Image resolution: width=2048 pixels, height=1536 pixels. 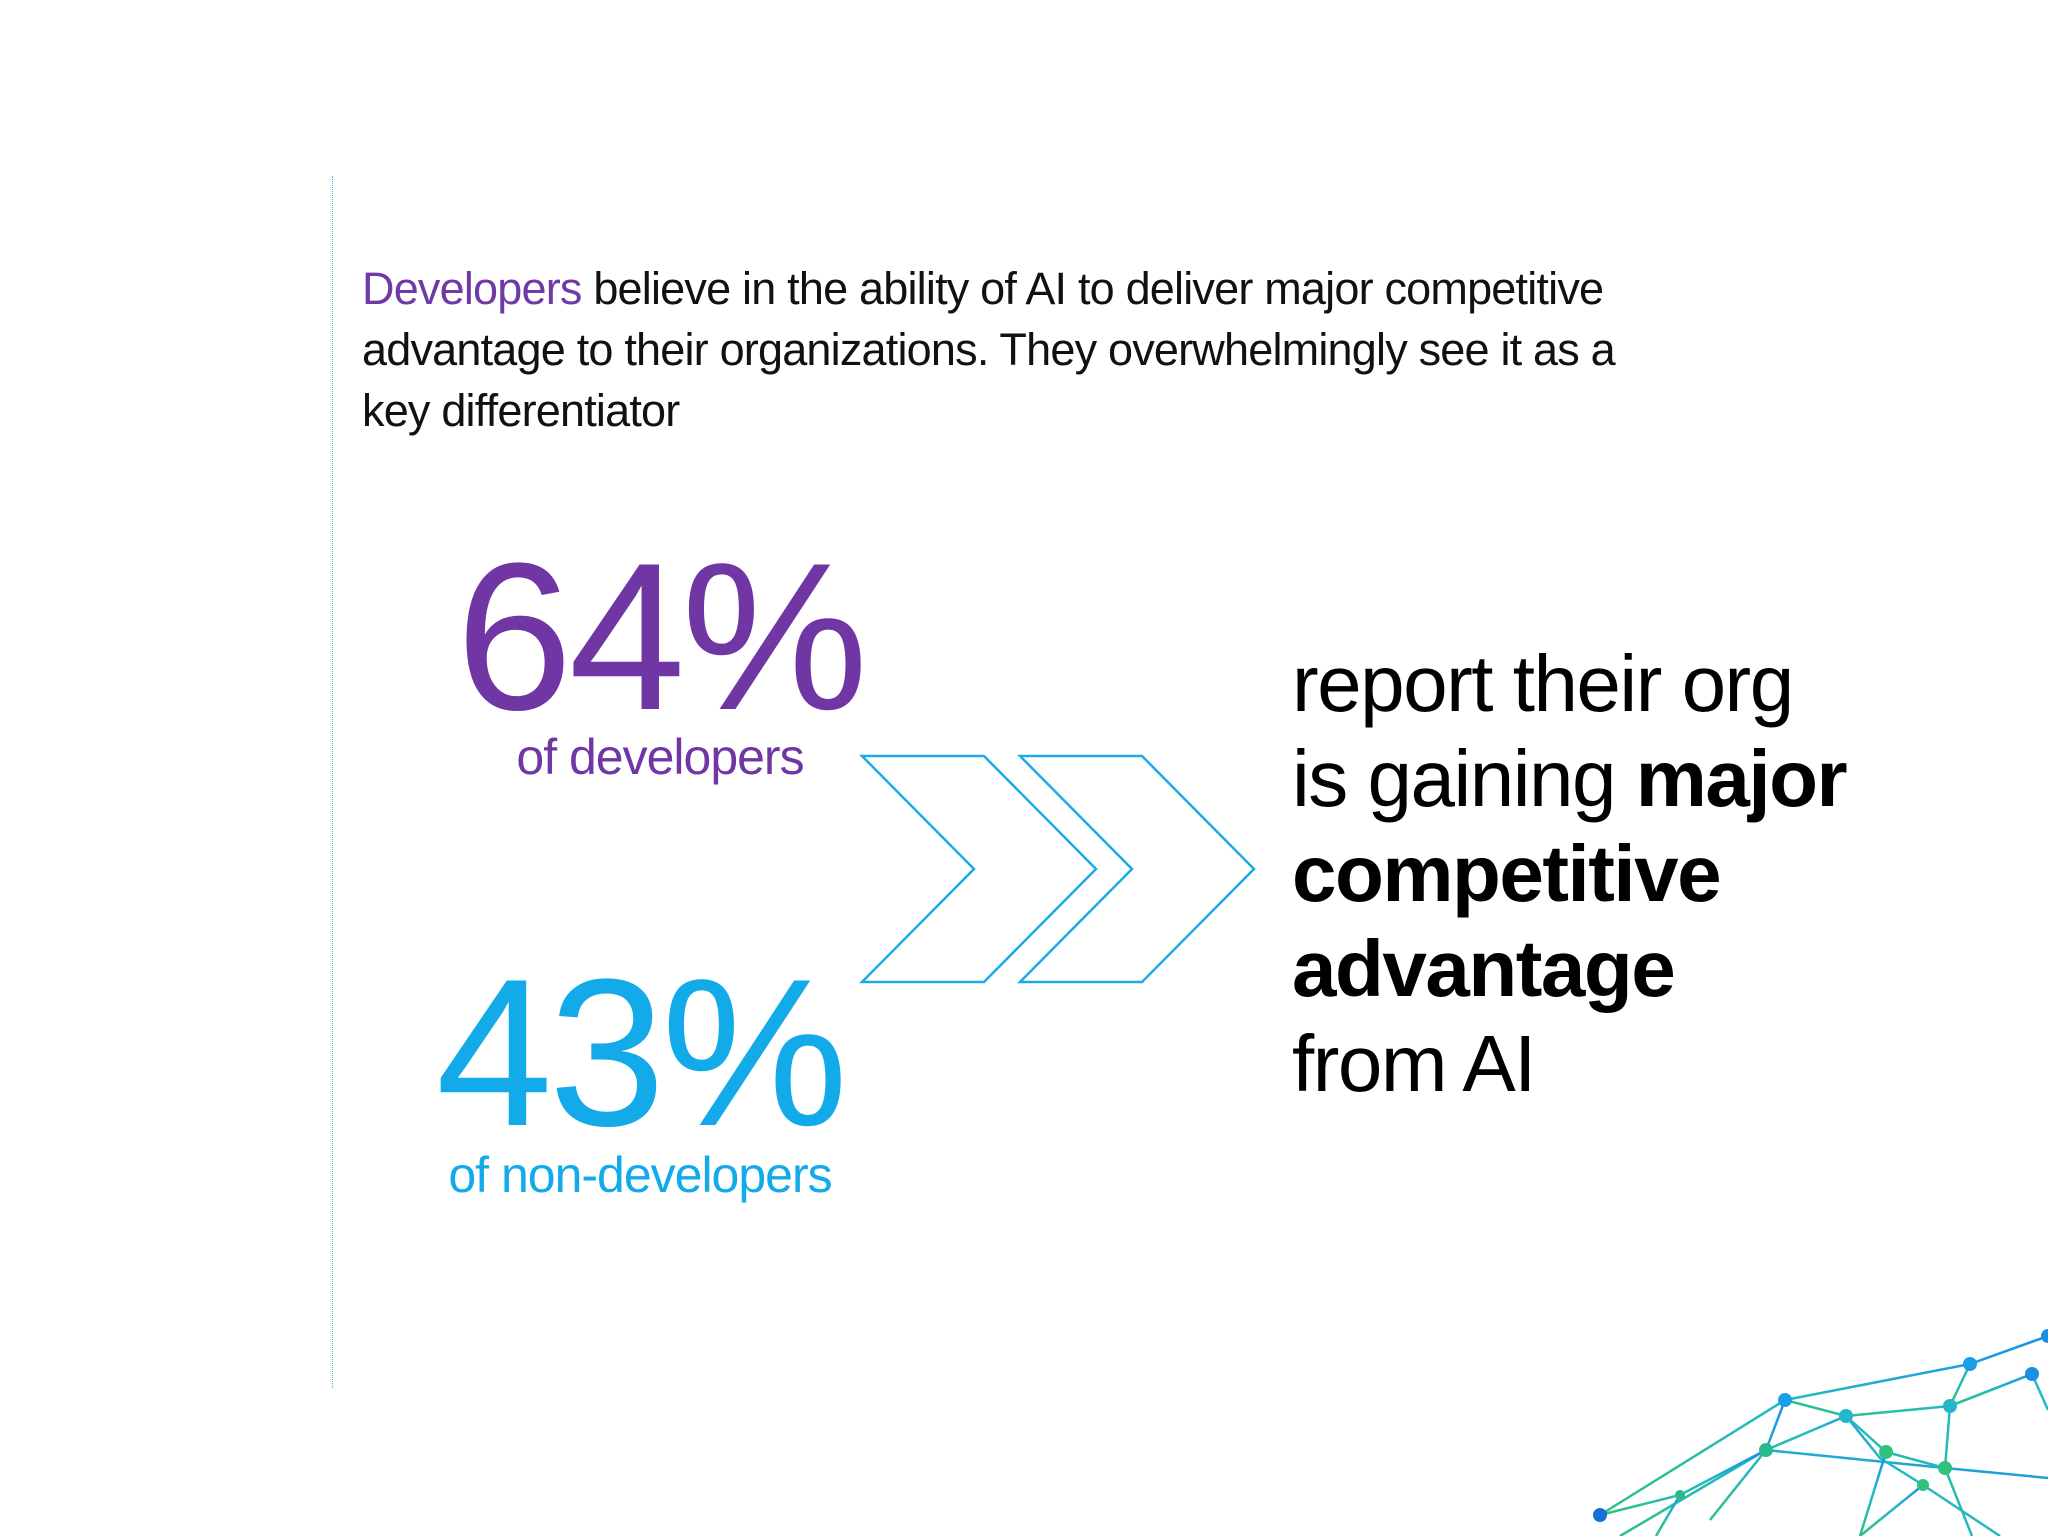 What do you see at coordinates (1464, 778) in the screenshot?
I see `outcome-line-2: is gaining` at bounding box center [1464, 778].